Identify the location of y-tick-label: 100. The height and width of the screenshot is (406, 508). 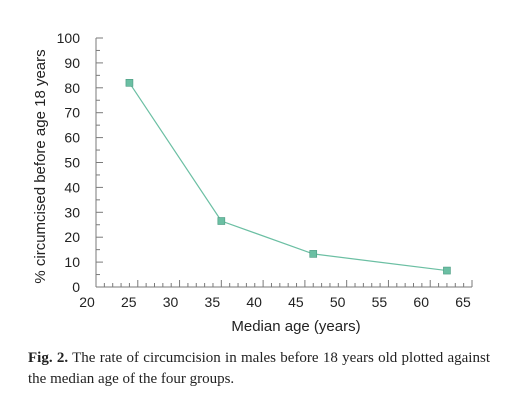
(69, 38).